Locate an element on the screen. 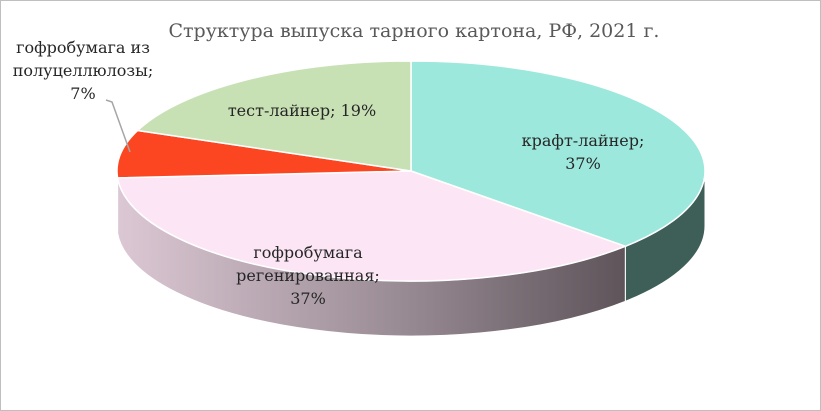 The height and width of the screenshot is (411, 821). leader-line-polucellulose is located at coordinates (118, 126).